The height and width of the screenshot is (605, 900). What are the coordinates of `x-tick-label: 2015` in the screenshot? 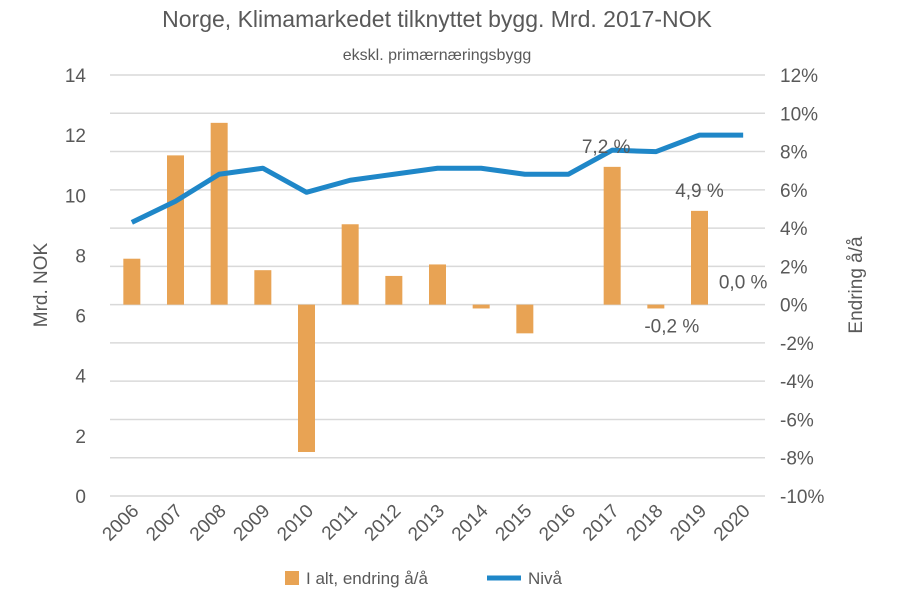 It's located at (514, 523).